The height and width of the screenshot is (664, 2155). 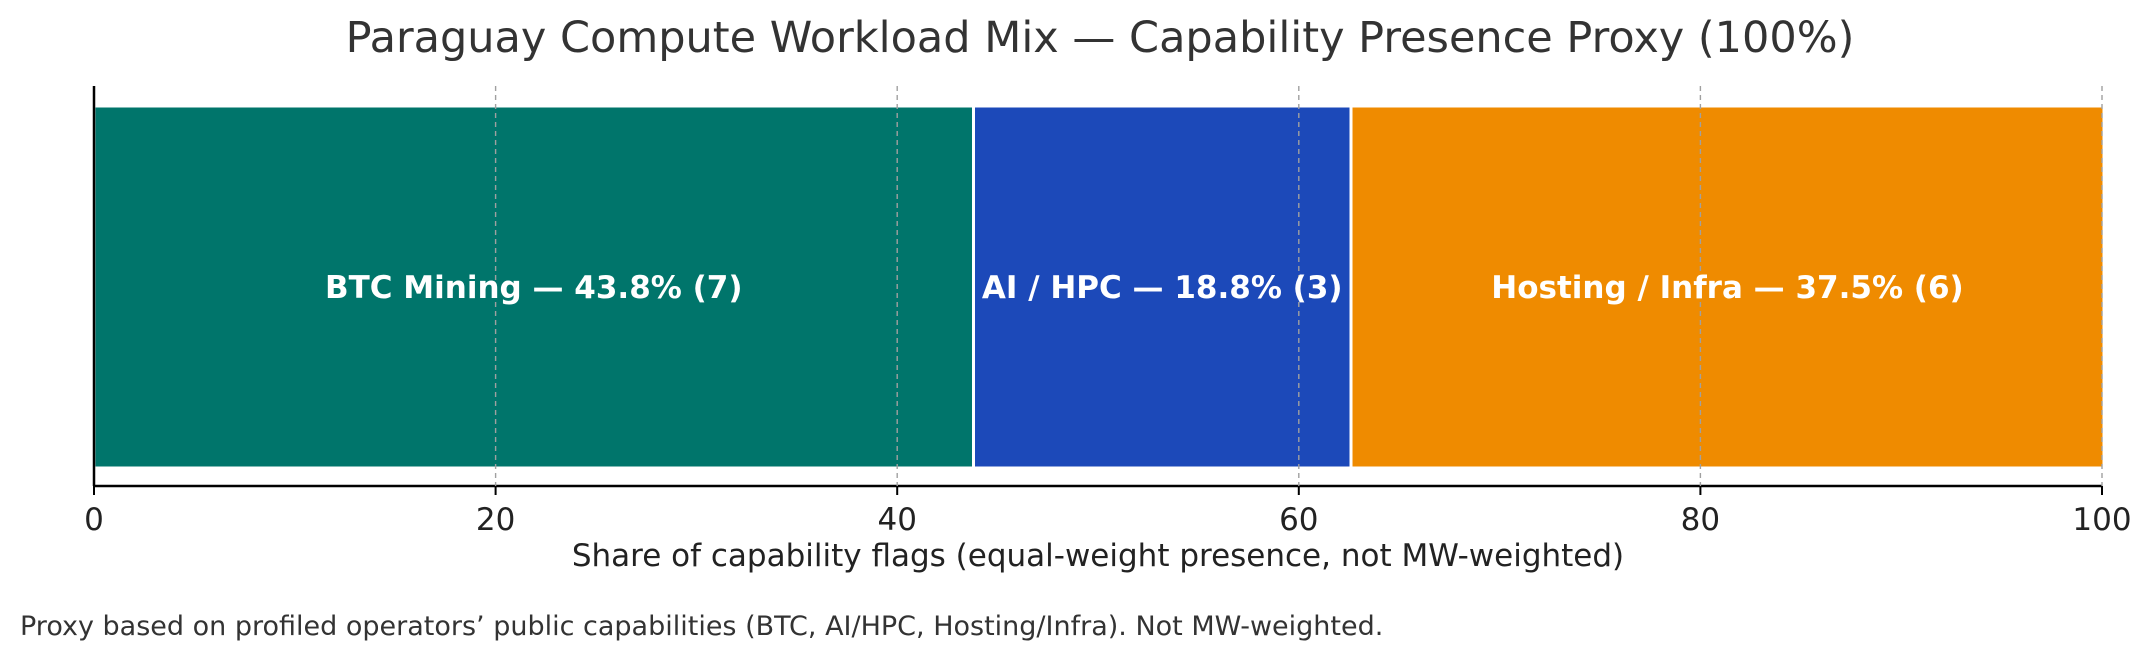 What do you see at coordinates (896, 520) in the screenshot?
I see `tick-label: 40` at bounding box center [896, 520].